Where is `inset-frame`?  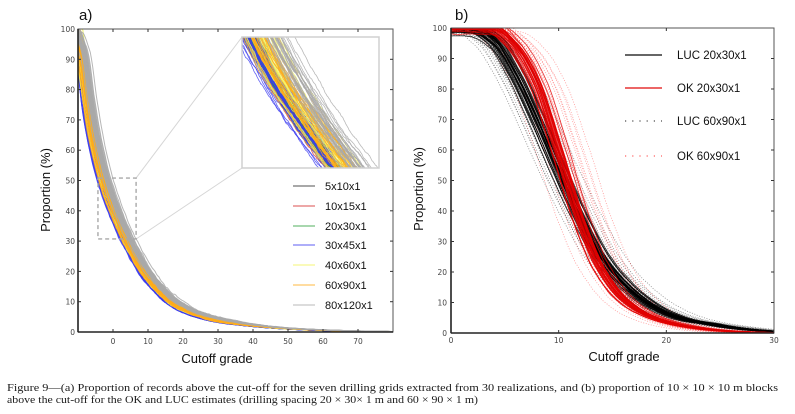 inset-frame is located at coordinates (310, 102).